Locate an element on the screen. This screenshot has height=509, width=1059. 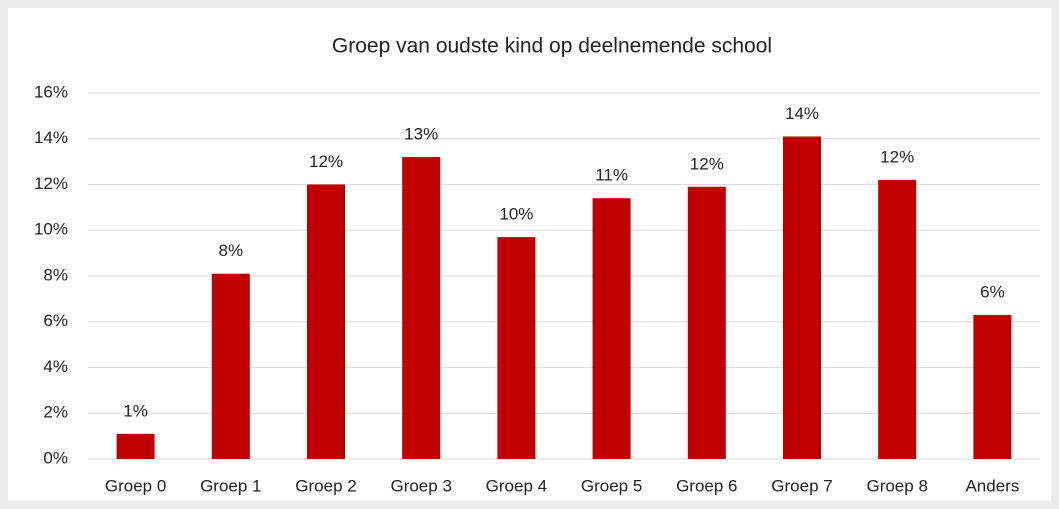
y-tick-label: 4% is located at coordinates (55, 366).